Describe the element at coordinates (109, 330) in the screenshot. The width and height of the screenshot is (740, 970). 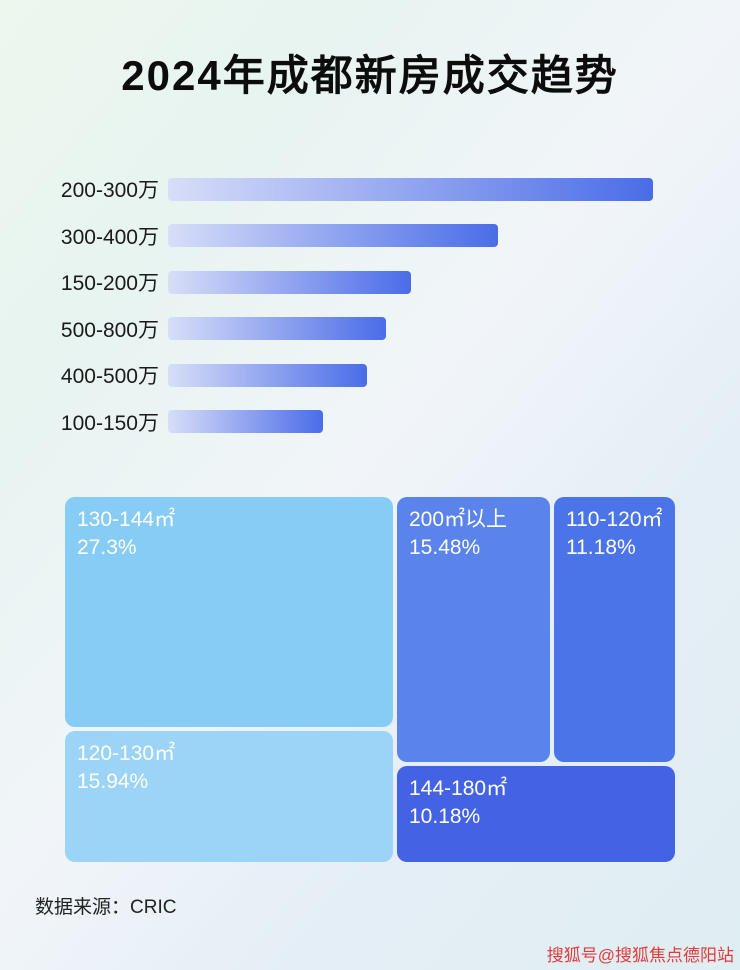
I see `bar-category-label: 500-800万` at that location.